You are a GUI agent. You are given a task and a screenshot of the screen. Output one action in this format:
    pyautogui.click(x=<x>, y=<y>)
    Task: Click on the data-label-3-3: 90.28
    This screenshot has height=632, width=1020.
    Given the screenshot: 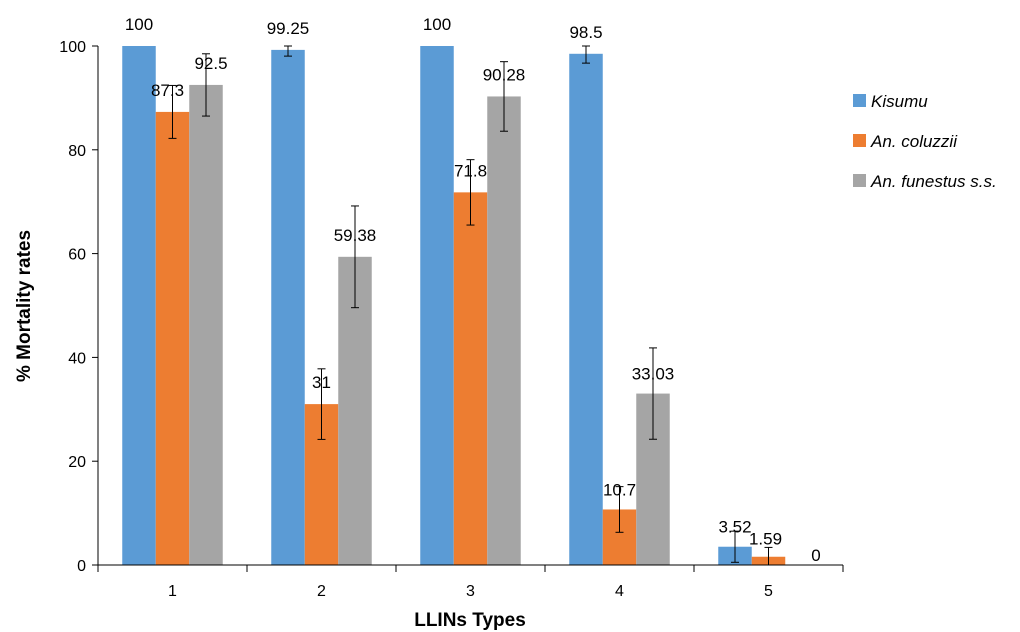 What is the action you would take?
    pyautogui.click(x=504, y=74)
    